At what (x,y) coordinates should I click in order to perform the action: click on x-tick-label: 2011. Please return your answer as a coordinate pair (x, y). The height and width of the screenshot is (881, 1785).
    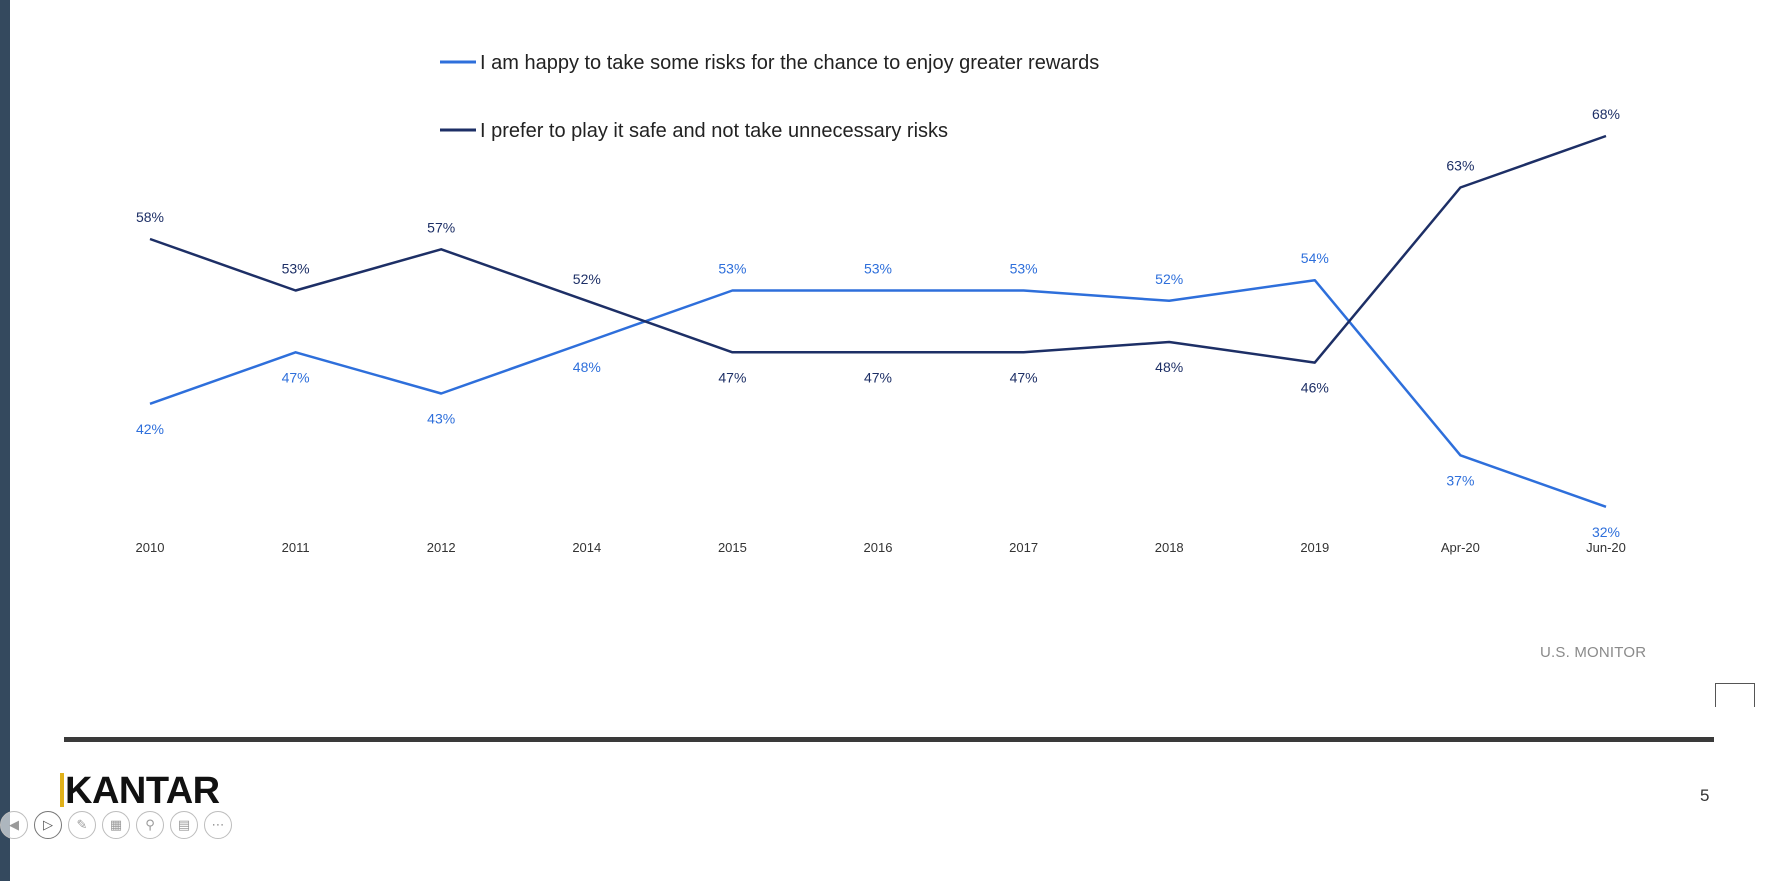
    Looking at the image, I should click on (296, 547).